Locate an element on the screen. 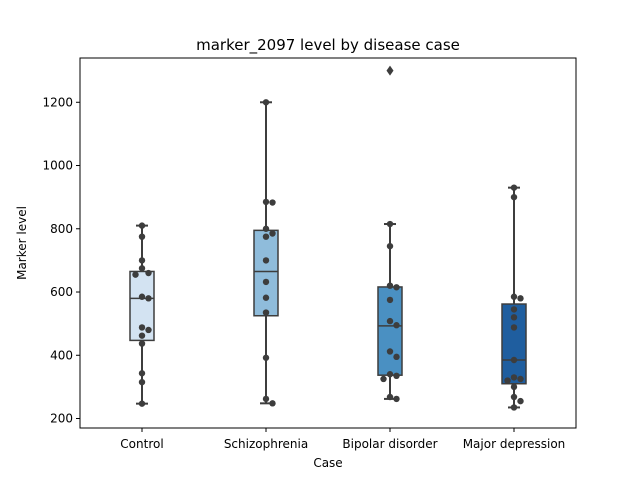  y-axis: 200 400 600 800 1000 1200 is located at coordinates (61, 260).